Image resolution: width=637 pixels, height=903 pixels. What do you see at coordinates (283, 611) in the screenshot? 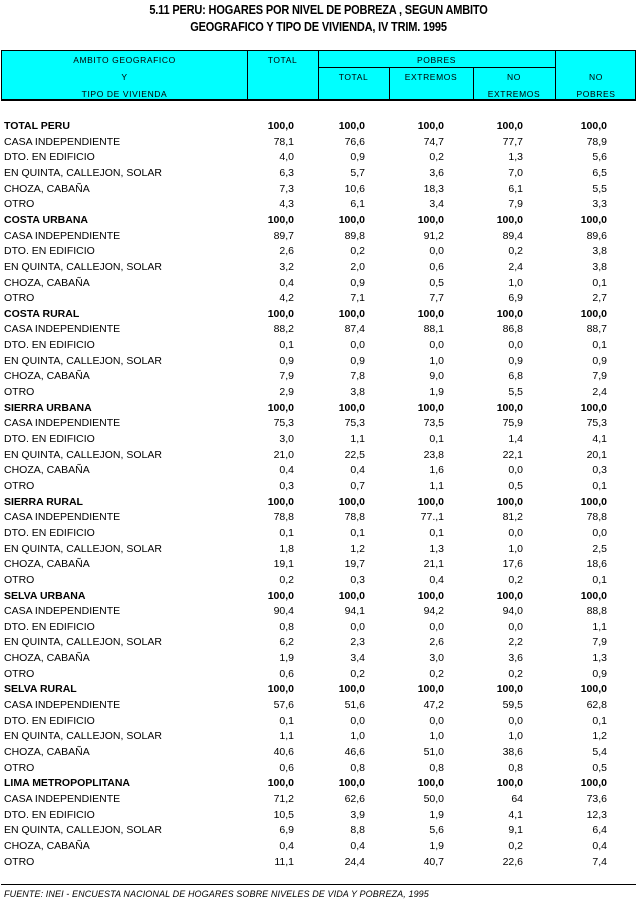
I see `cell-value: 90,4` at bounding box center [283, 611].